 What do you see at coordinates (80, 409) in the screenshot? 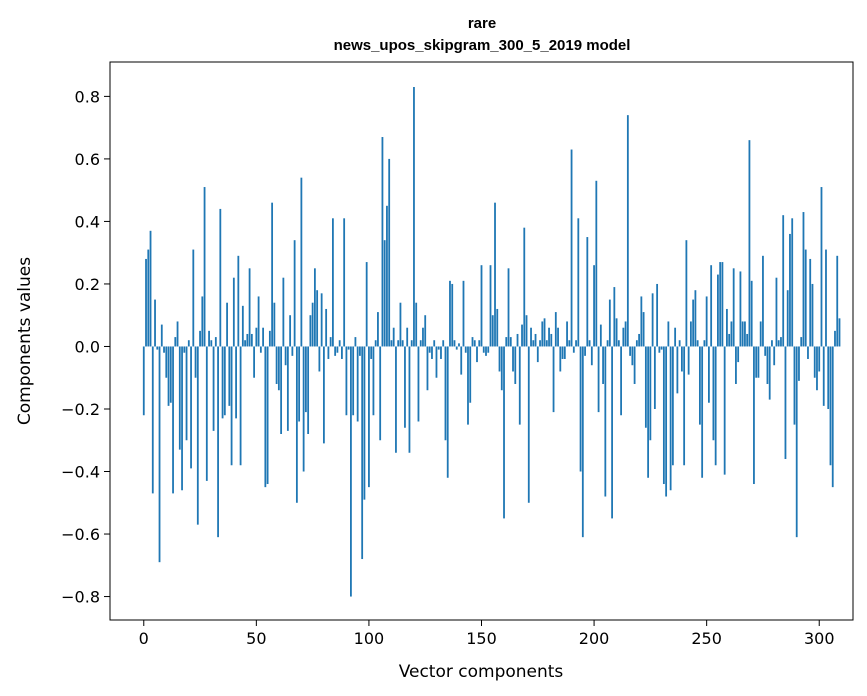
I see `y-tick-label: −0.2` at bounding box center [80, 409].